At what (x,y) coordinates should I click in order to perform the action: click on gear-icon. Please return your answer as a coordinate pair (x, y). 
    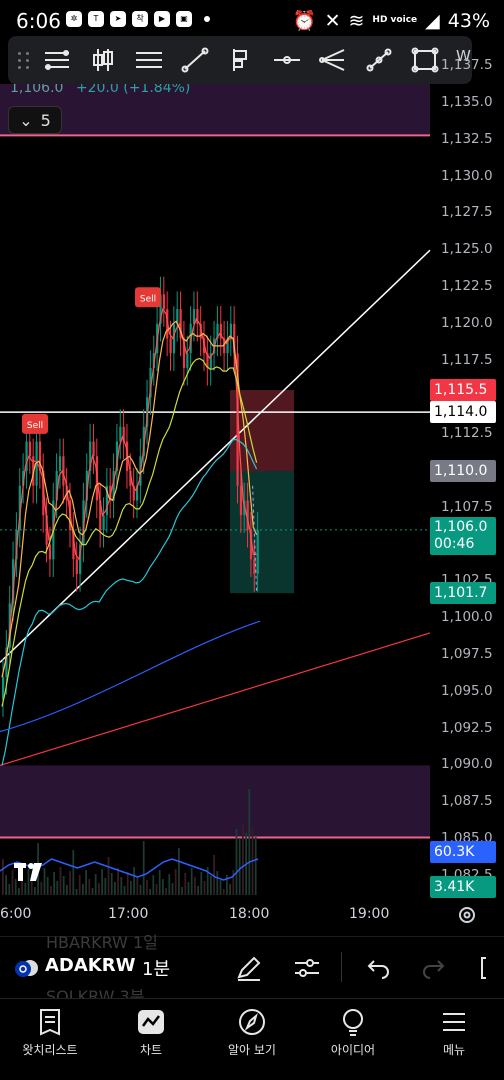
    Looking at the image, I should click on (467, 915).